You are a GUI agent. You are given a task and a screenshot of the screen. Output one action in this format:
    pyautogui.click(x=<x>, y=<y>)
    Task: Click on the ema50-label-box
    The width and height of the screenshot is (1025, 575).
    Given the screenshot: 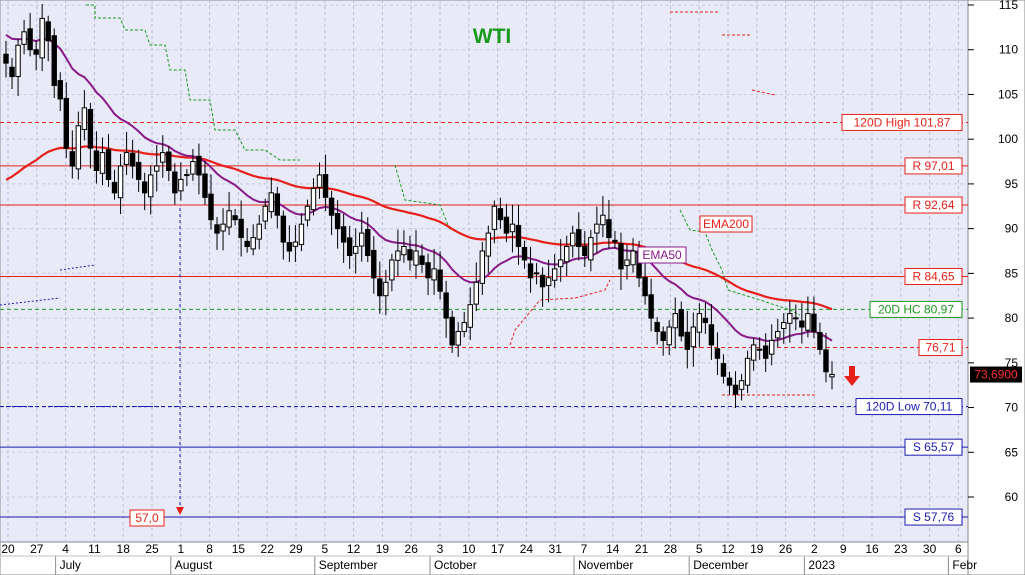 What is the action you would take?
    pyautogui.click(x=662, y=255)
    